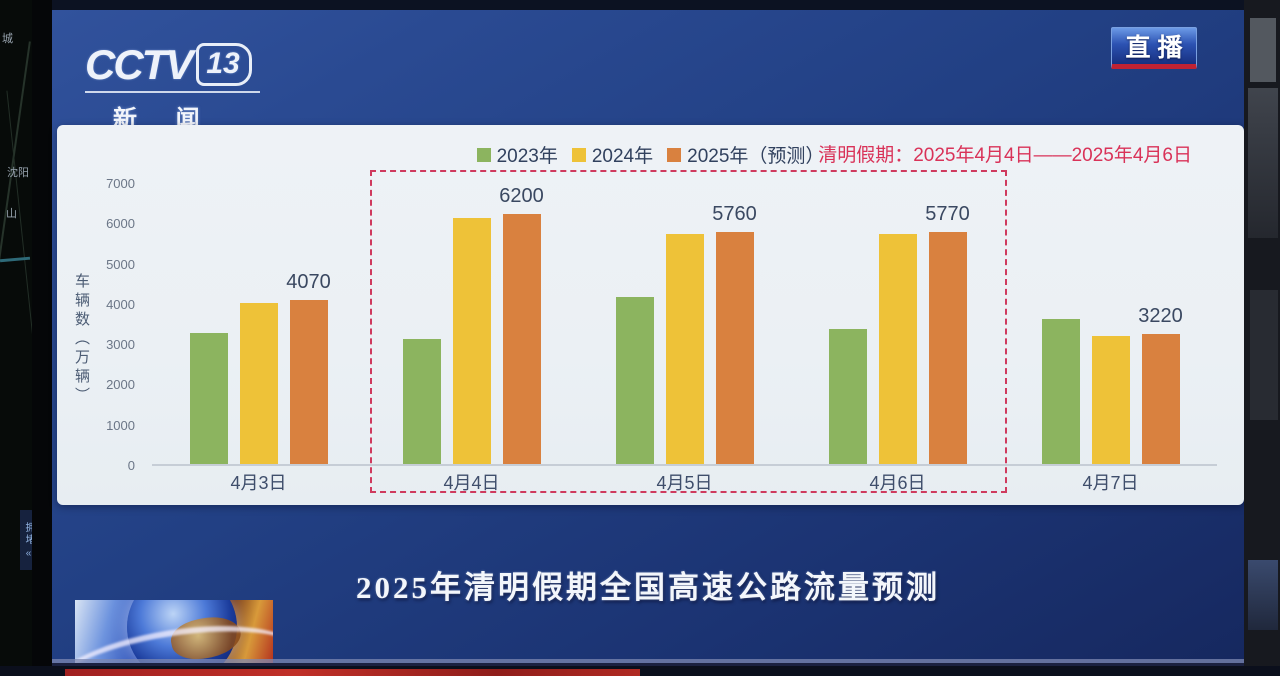 This screenshot has height=676, width=1280. I want to click on y-tick-label: 6000, so click(120, 224).